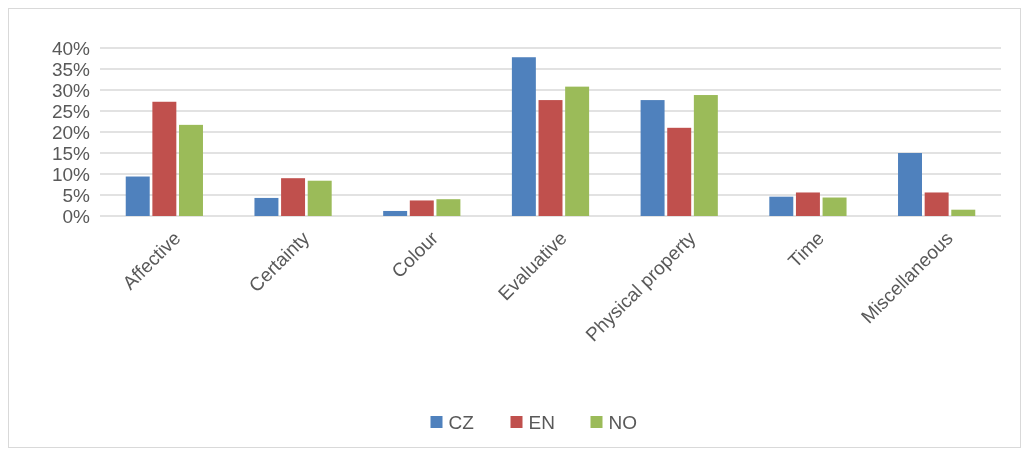 The height and width of the screenshot is (454, 1029). Describe the element at coordinates (71, 111) in the screenshot. I see `y-tick-label: 25%` at that location.